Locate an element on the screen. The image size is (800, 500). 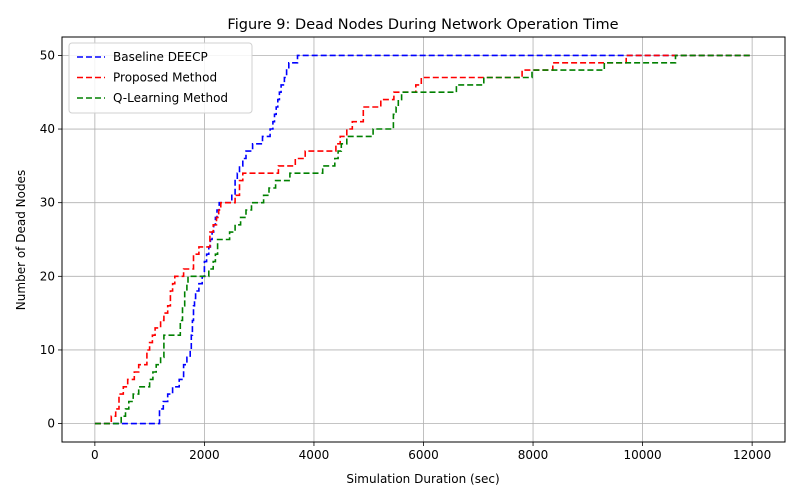
legend-box is located at coordinates (160, 78).